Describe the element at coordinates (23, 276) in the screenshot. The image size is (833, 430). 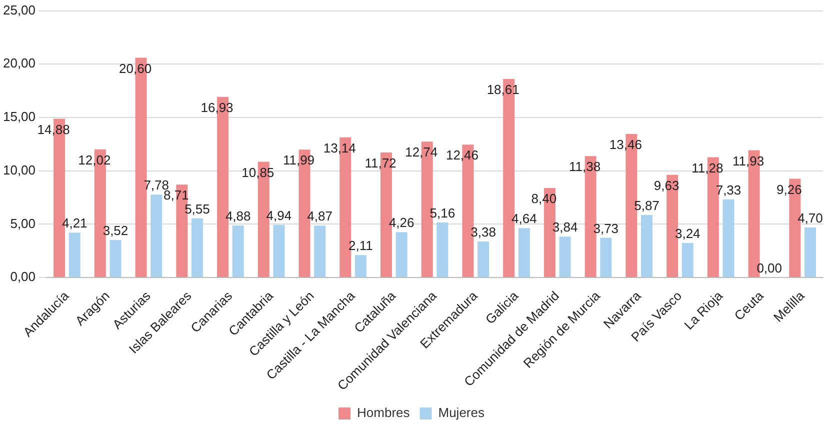
I see `y-tick-label: 0,00` at that location.